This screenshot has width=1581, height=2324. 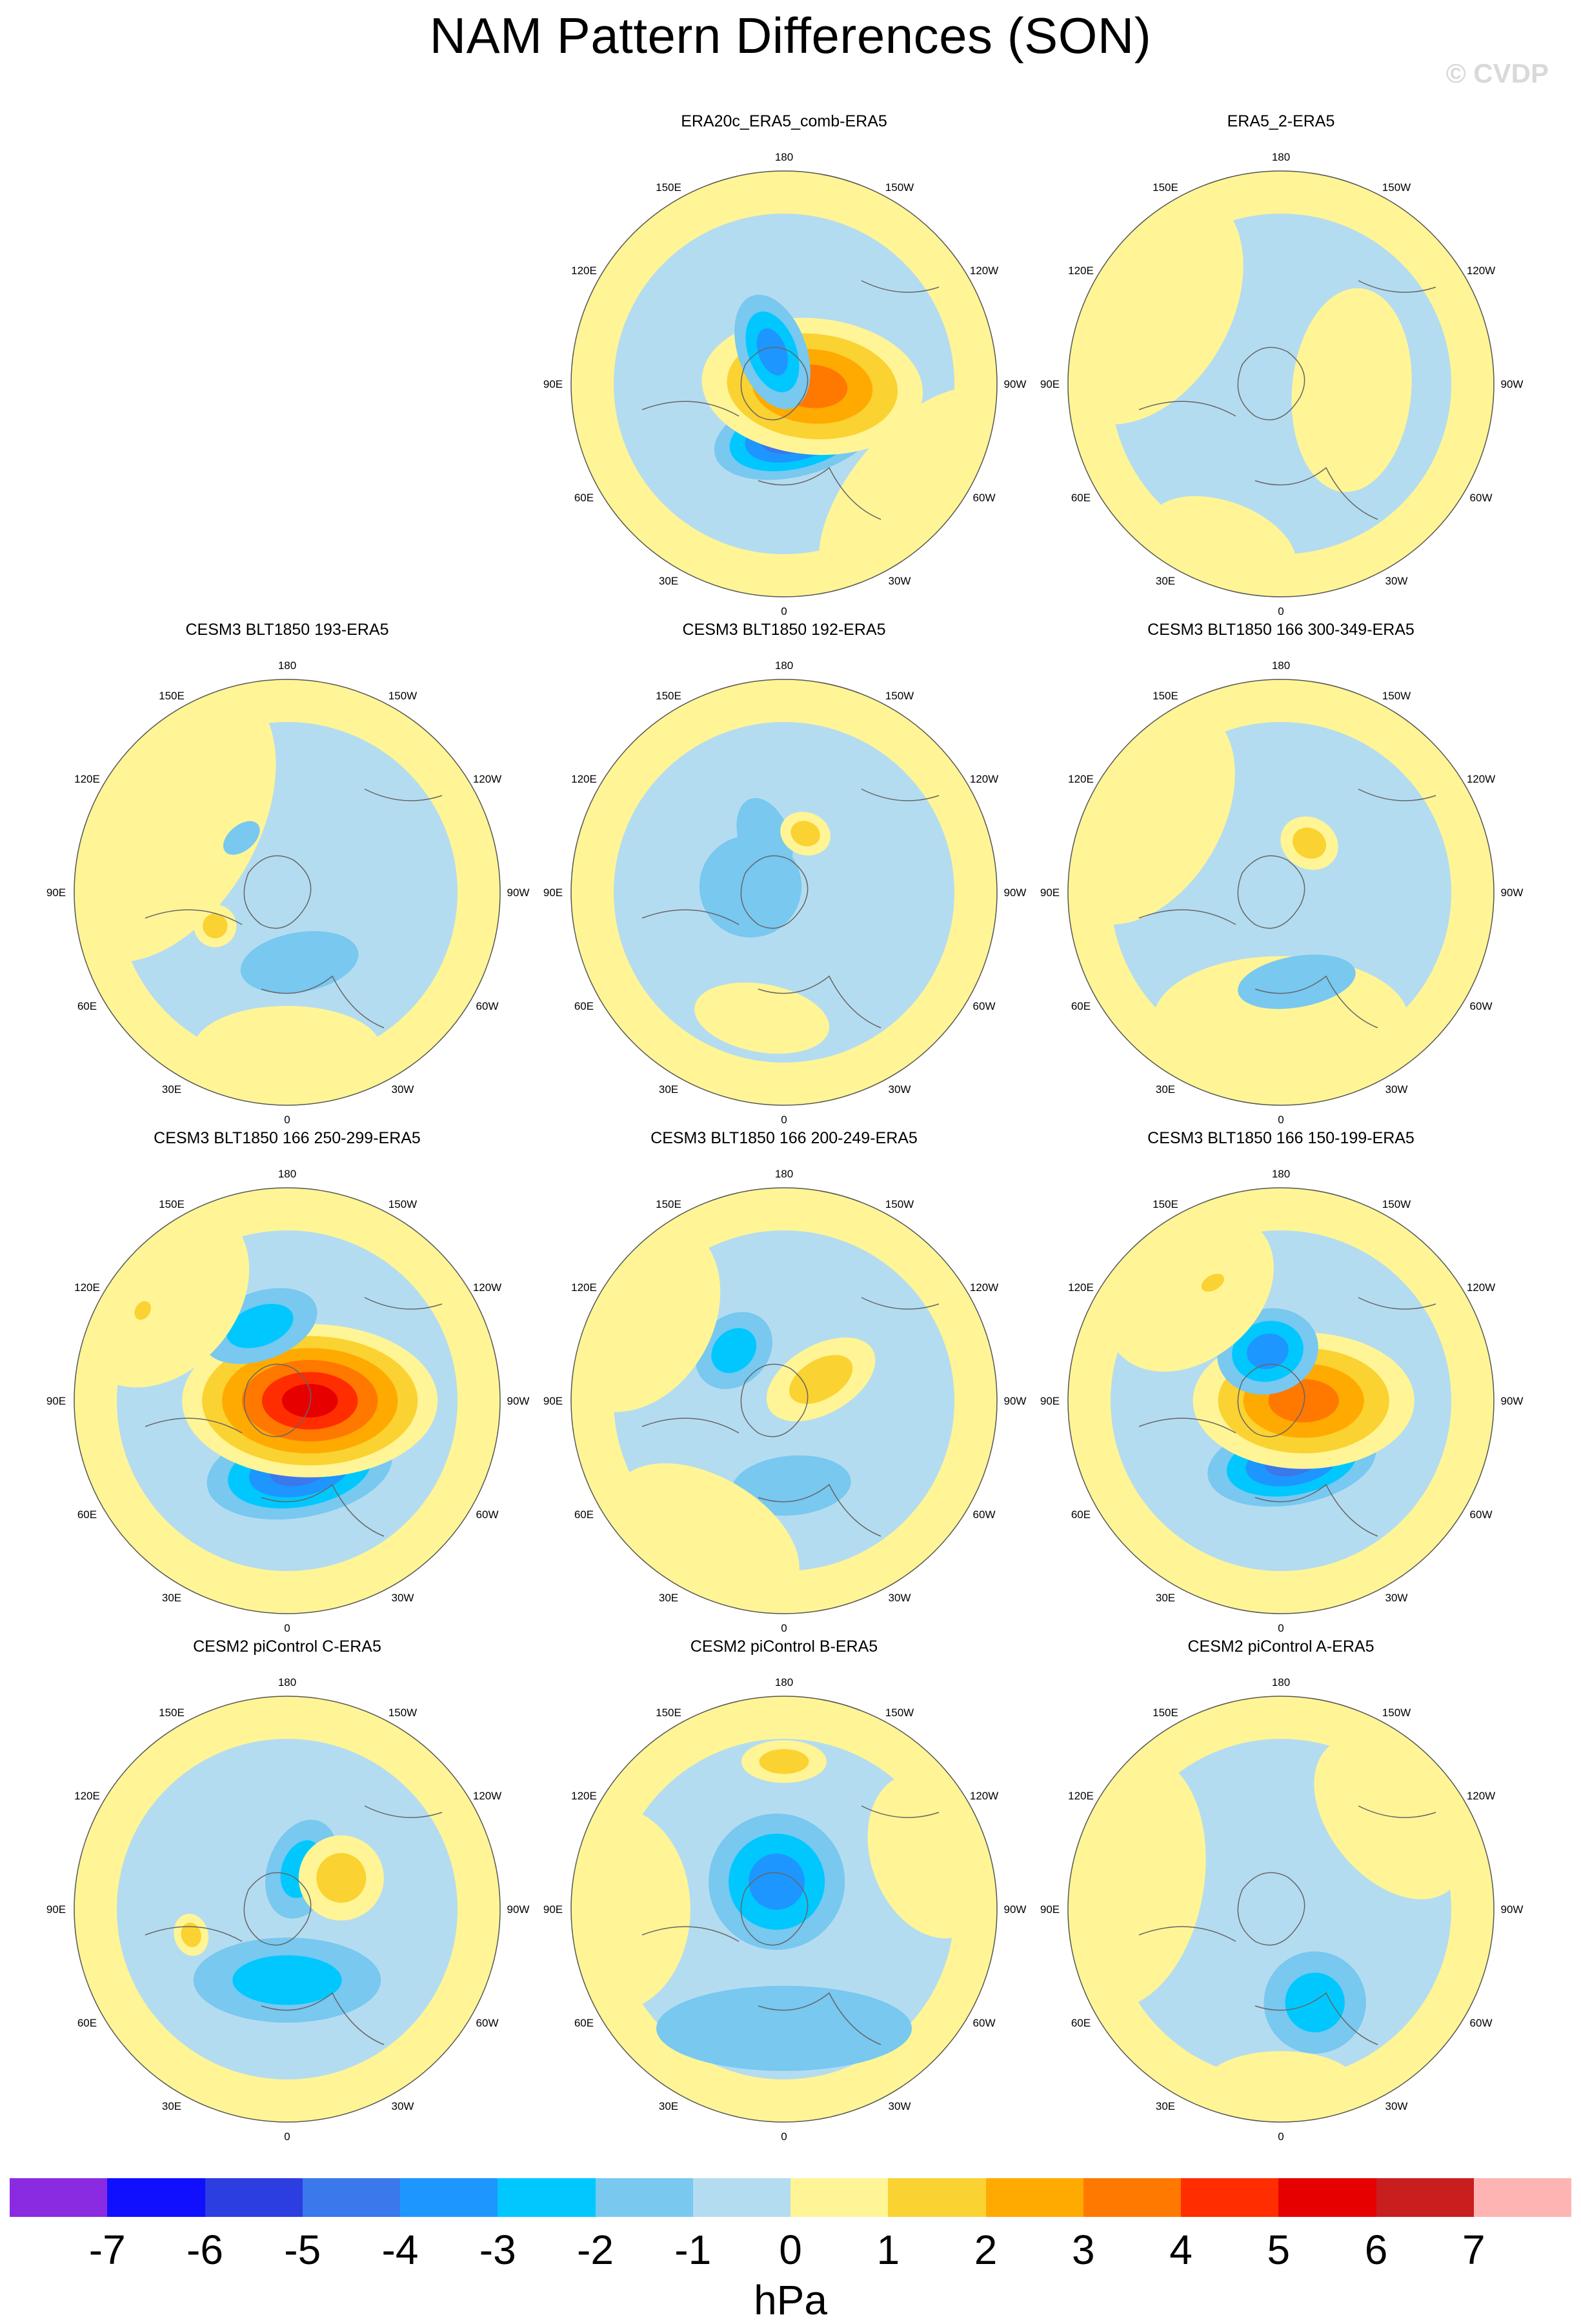 I want to click on panel-title: CESM3 BLT1850 193-ERA5, so click(x=287, y=630).